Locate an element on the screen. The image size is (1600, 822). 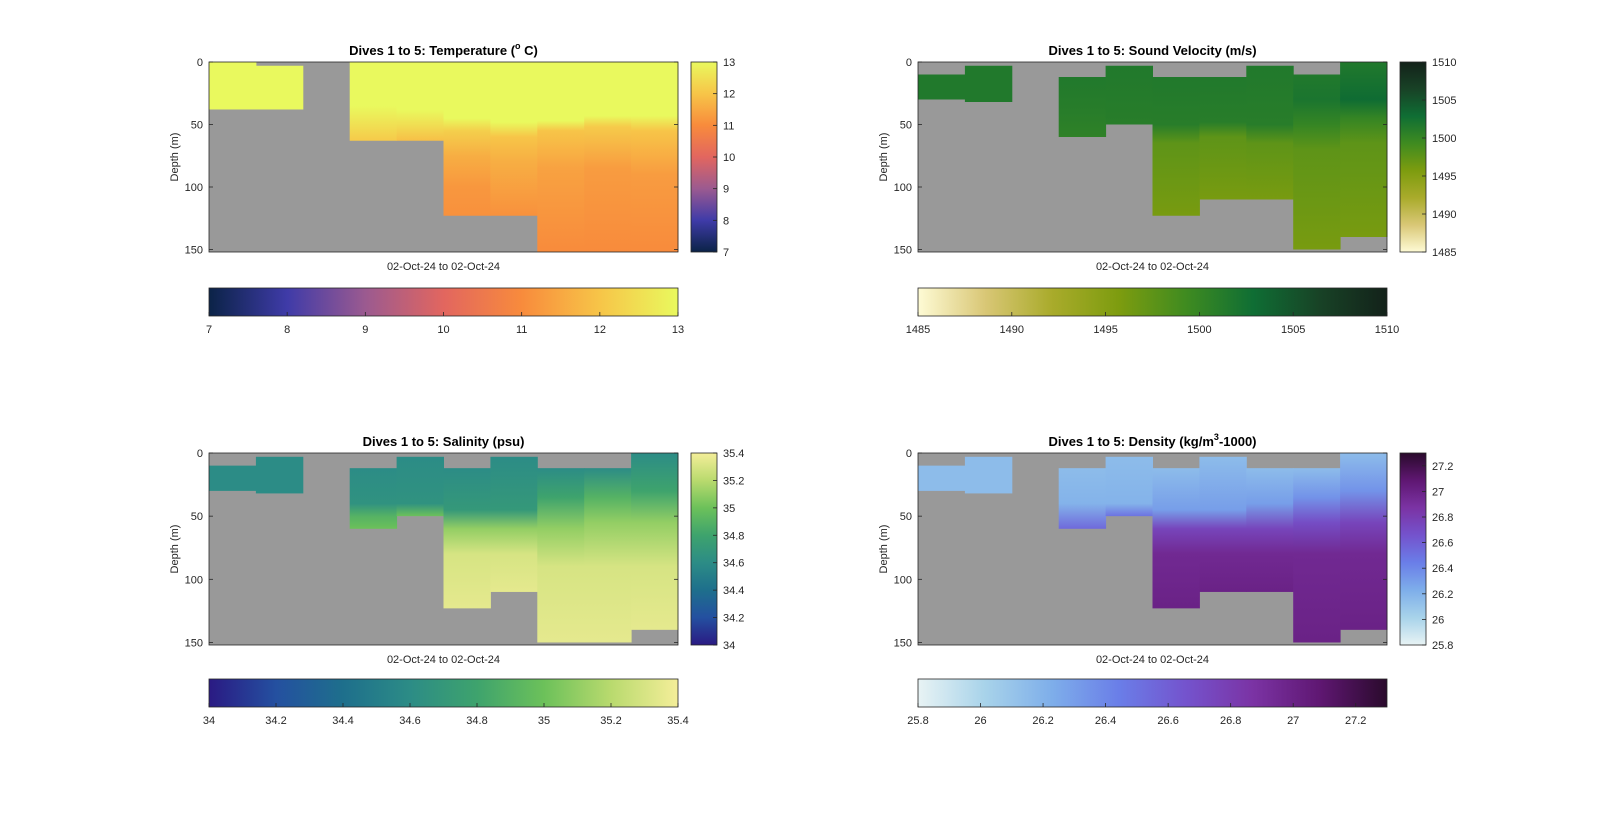
chart-title: Dives 1 to 5: Temperature (o C) is located at coordinates (443, 49).